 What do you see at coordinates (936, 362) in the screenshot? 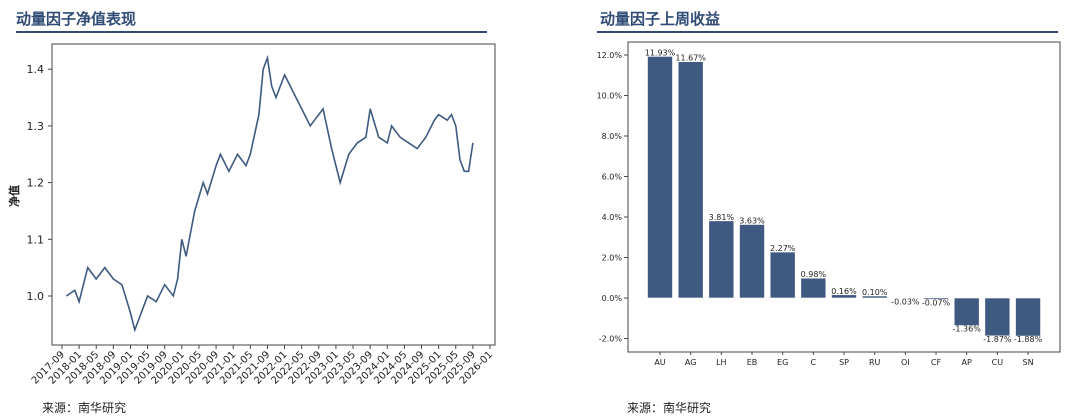
I see `x-tick-label: CF` at bounding box center [936, 362].